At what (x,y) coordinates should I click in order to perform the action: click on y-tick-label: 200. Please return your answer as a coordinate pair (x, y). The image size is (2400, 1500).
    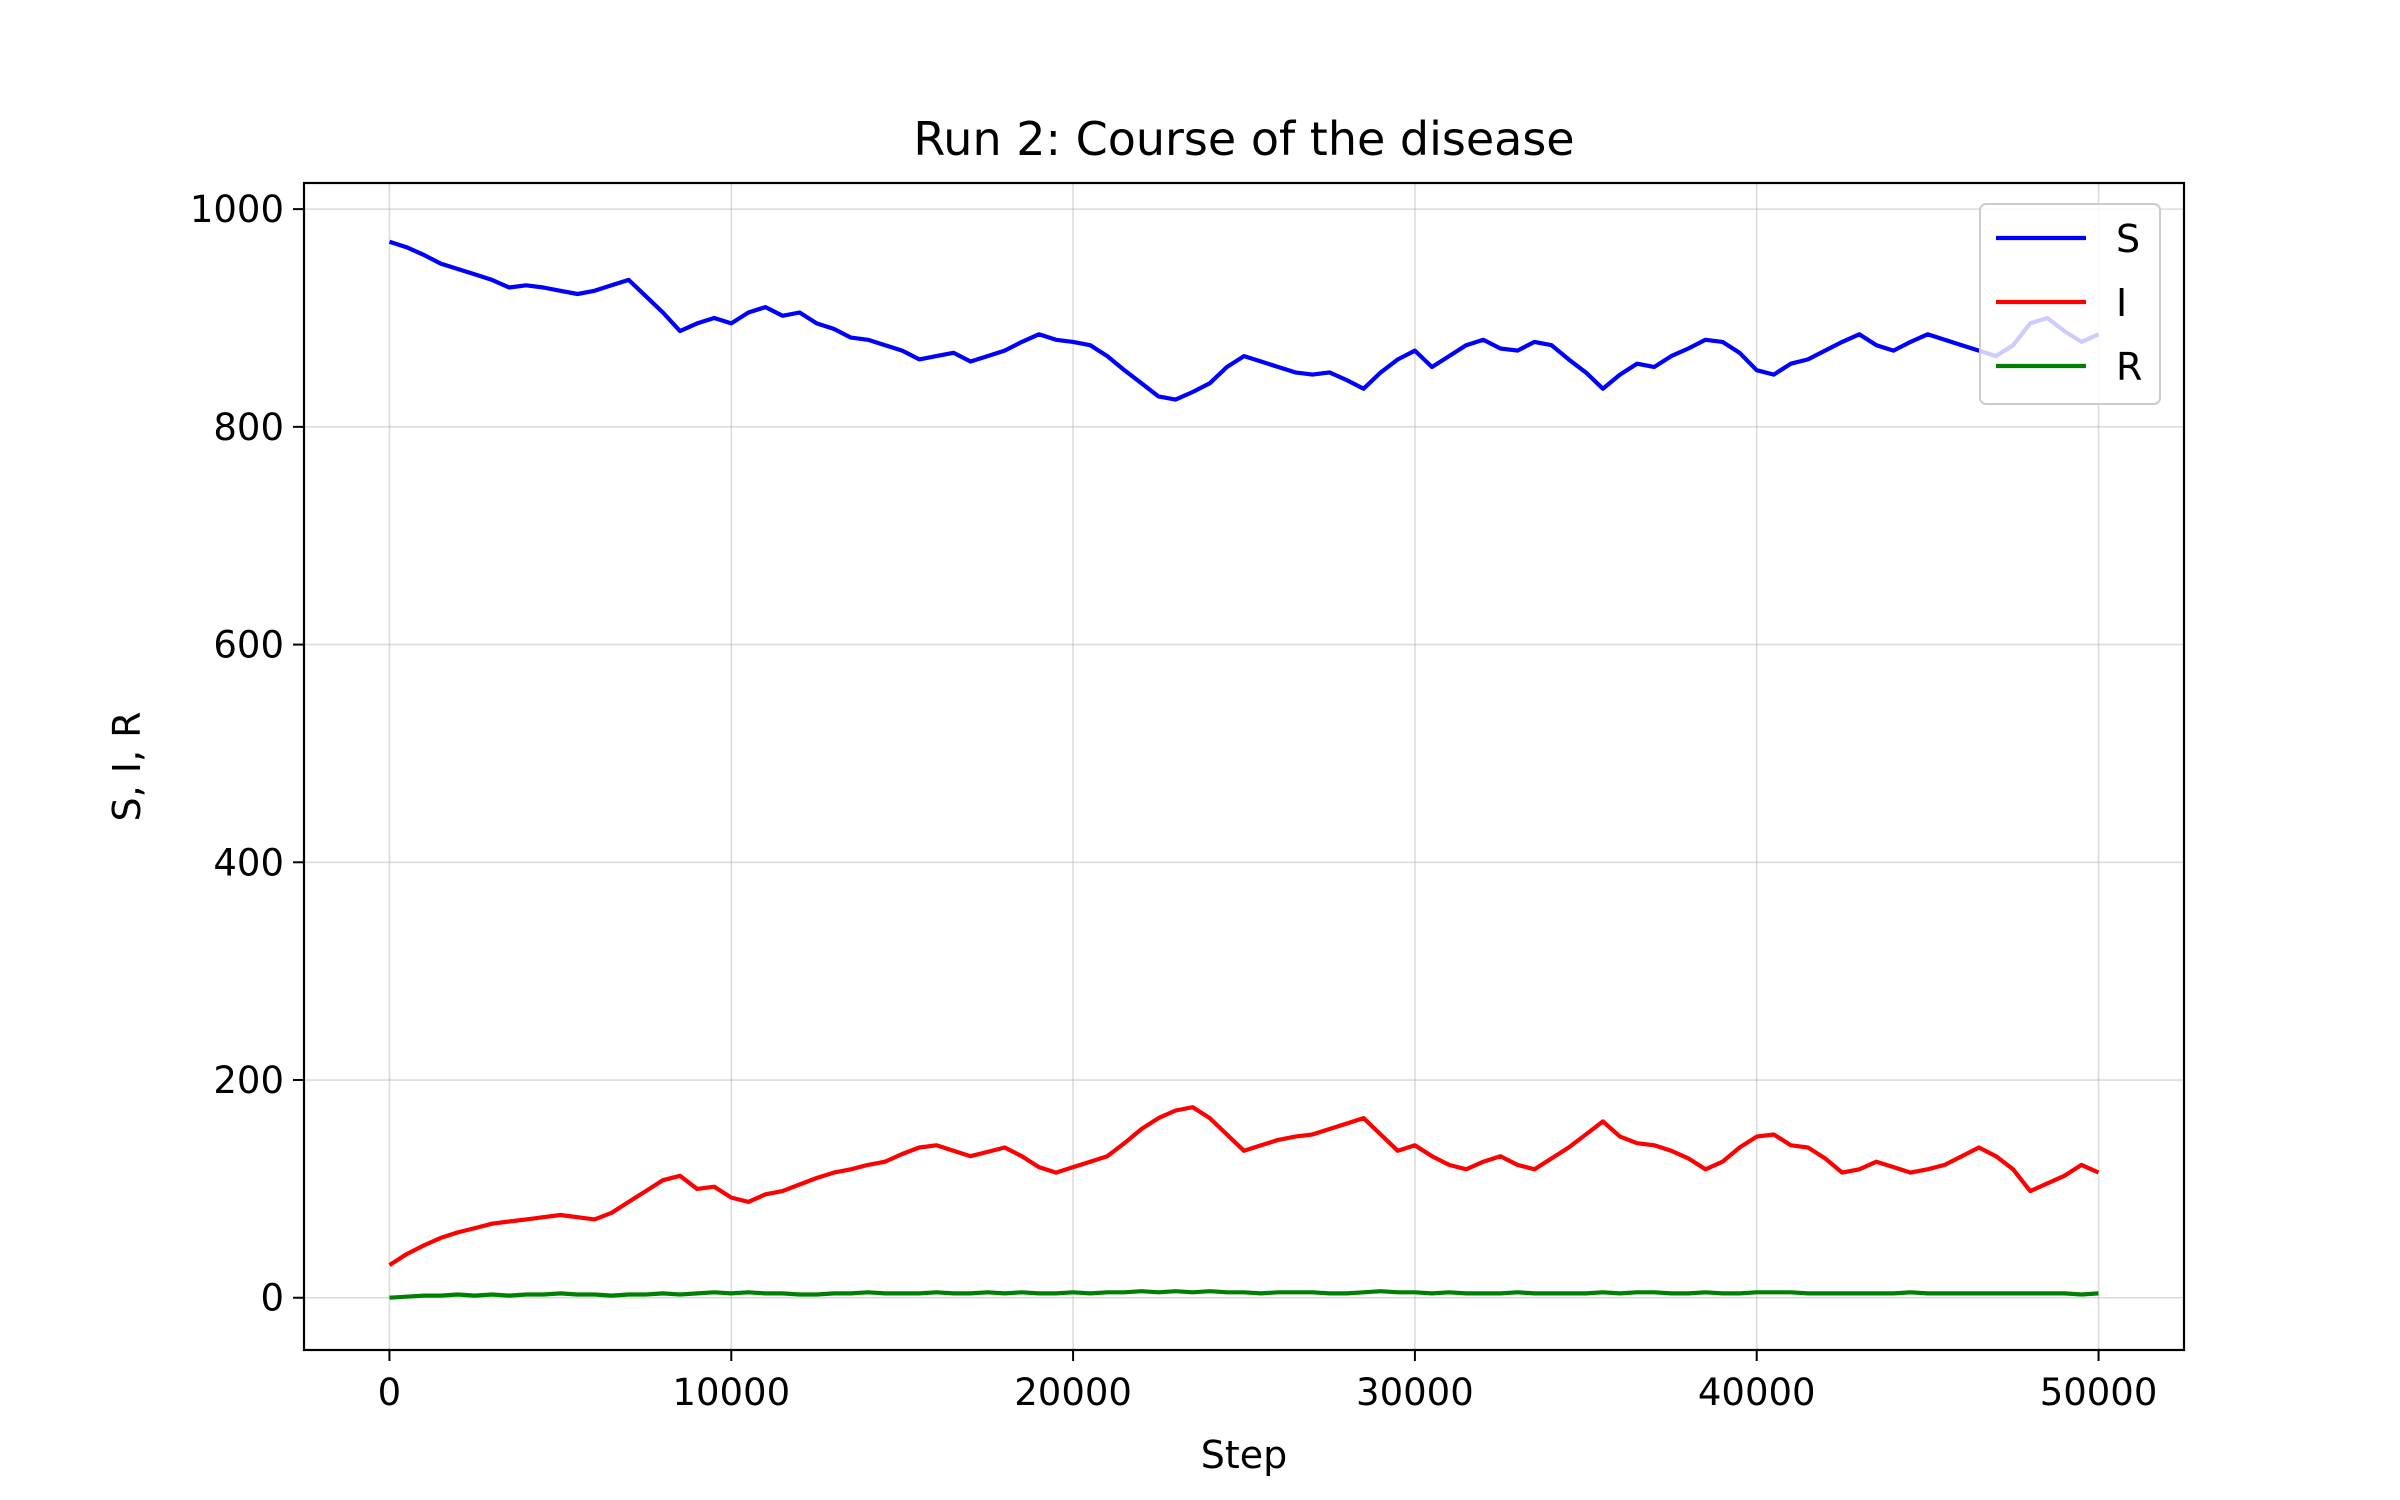
    Looking at the image, I should click on (248, 1080).